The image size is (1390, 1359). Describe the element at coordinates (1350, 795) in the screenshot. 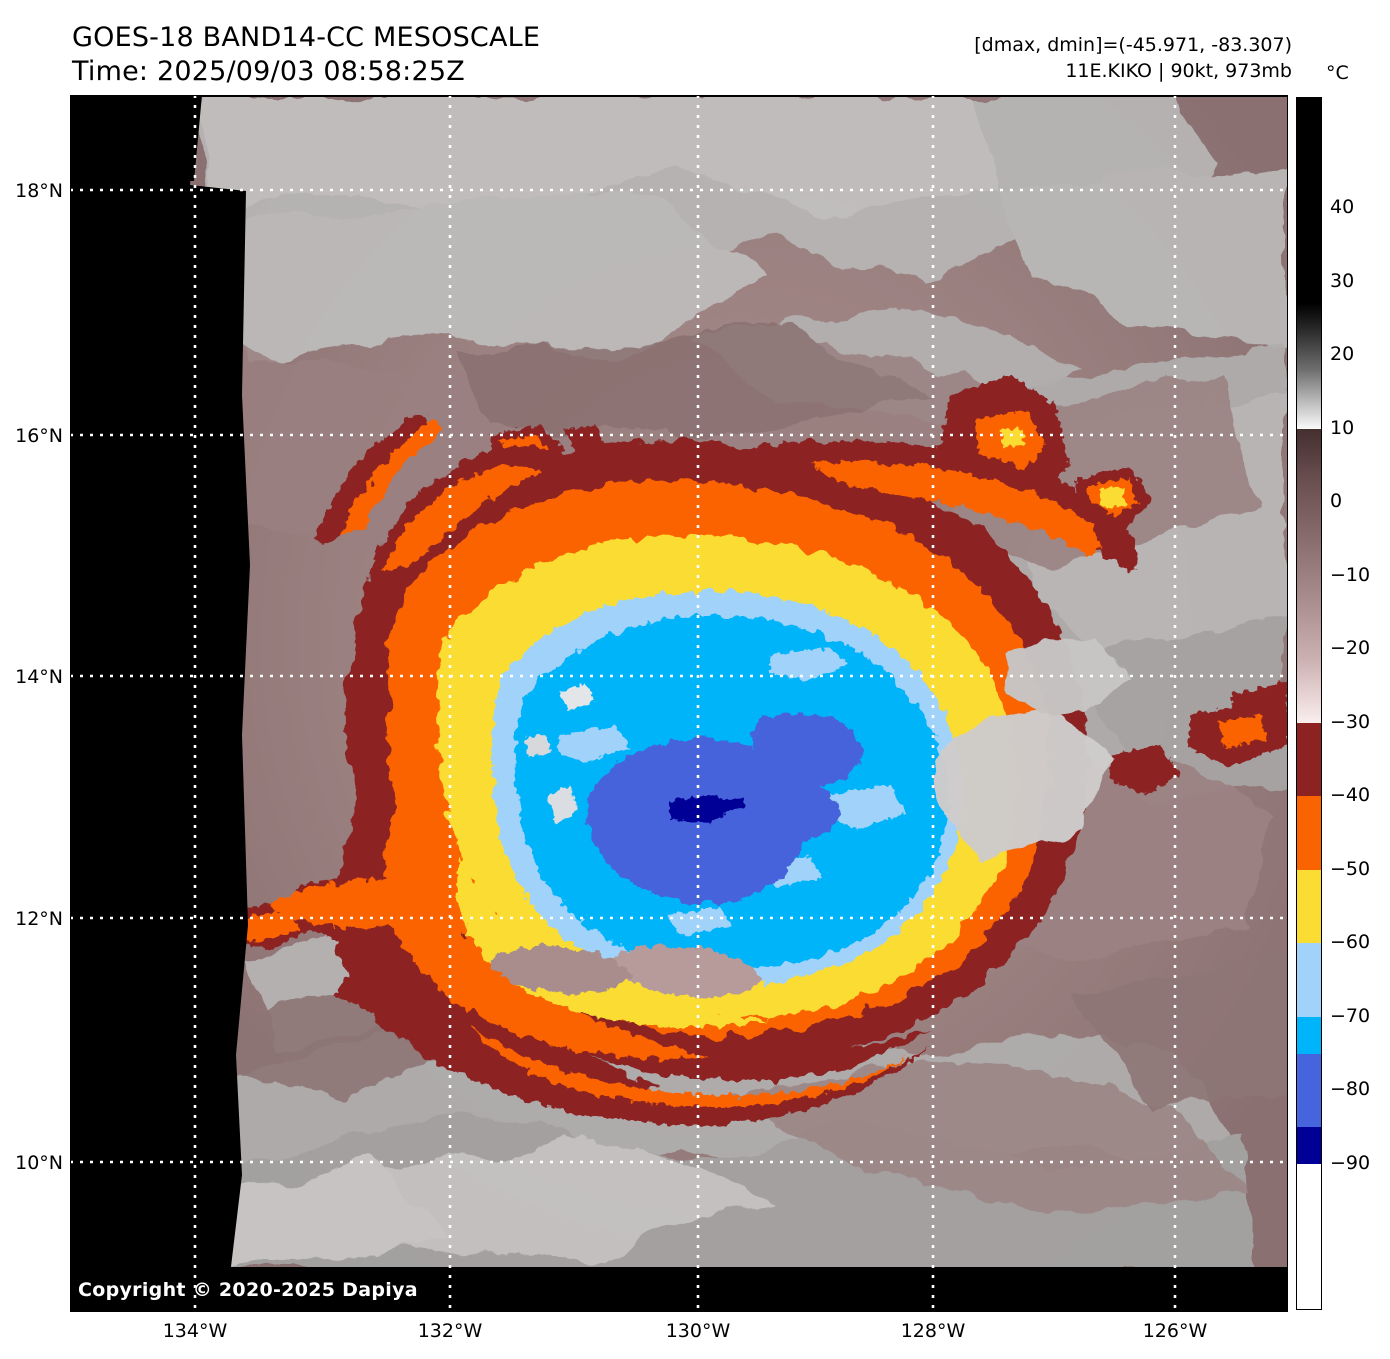

I see `colorbar-tick-minus40: −40` at that location.